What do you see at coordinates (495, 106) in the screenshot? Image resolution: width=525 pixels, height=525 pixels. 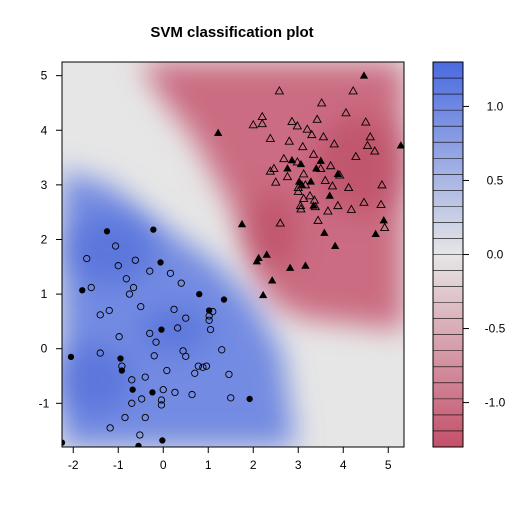 I see `colorbar-tick-label: 1.0` at bounding box center [495, 106].